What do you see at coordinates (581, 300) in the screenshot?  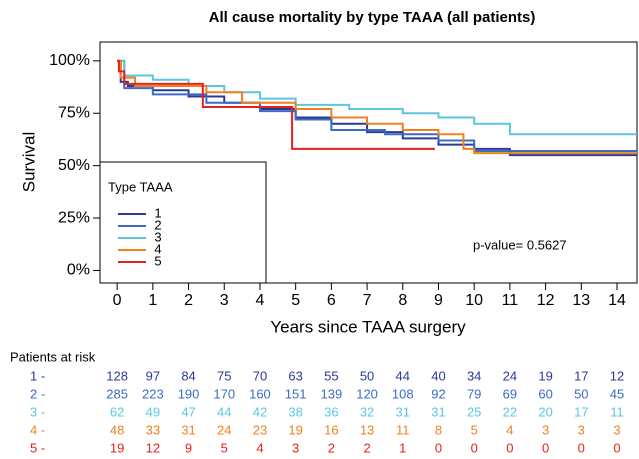 I see `x-tick-label: 13` at bounding box center [581, 300].